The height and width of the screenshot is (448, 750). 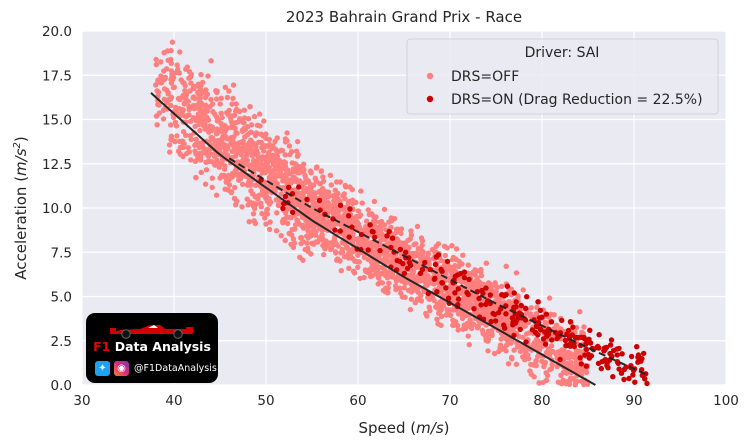 What do you see at coordinates (430, 76) in the screenshot?
I see `legend-marker-drs-off` at bounding box center [430, 76].